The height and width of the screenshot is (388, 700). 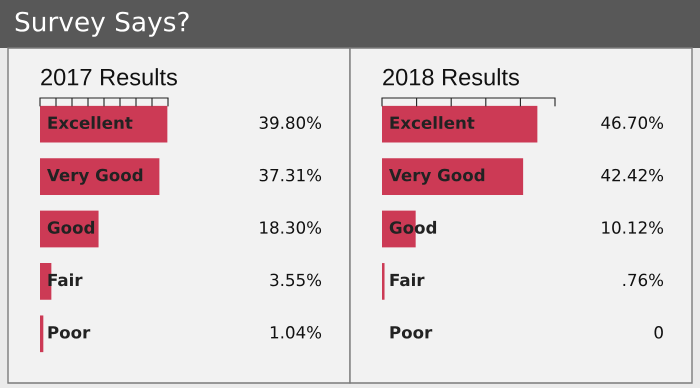 I want to click on data-label: 42.42%, so click(x=632, y=175).